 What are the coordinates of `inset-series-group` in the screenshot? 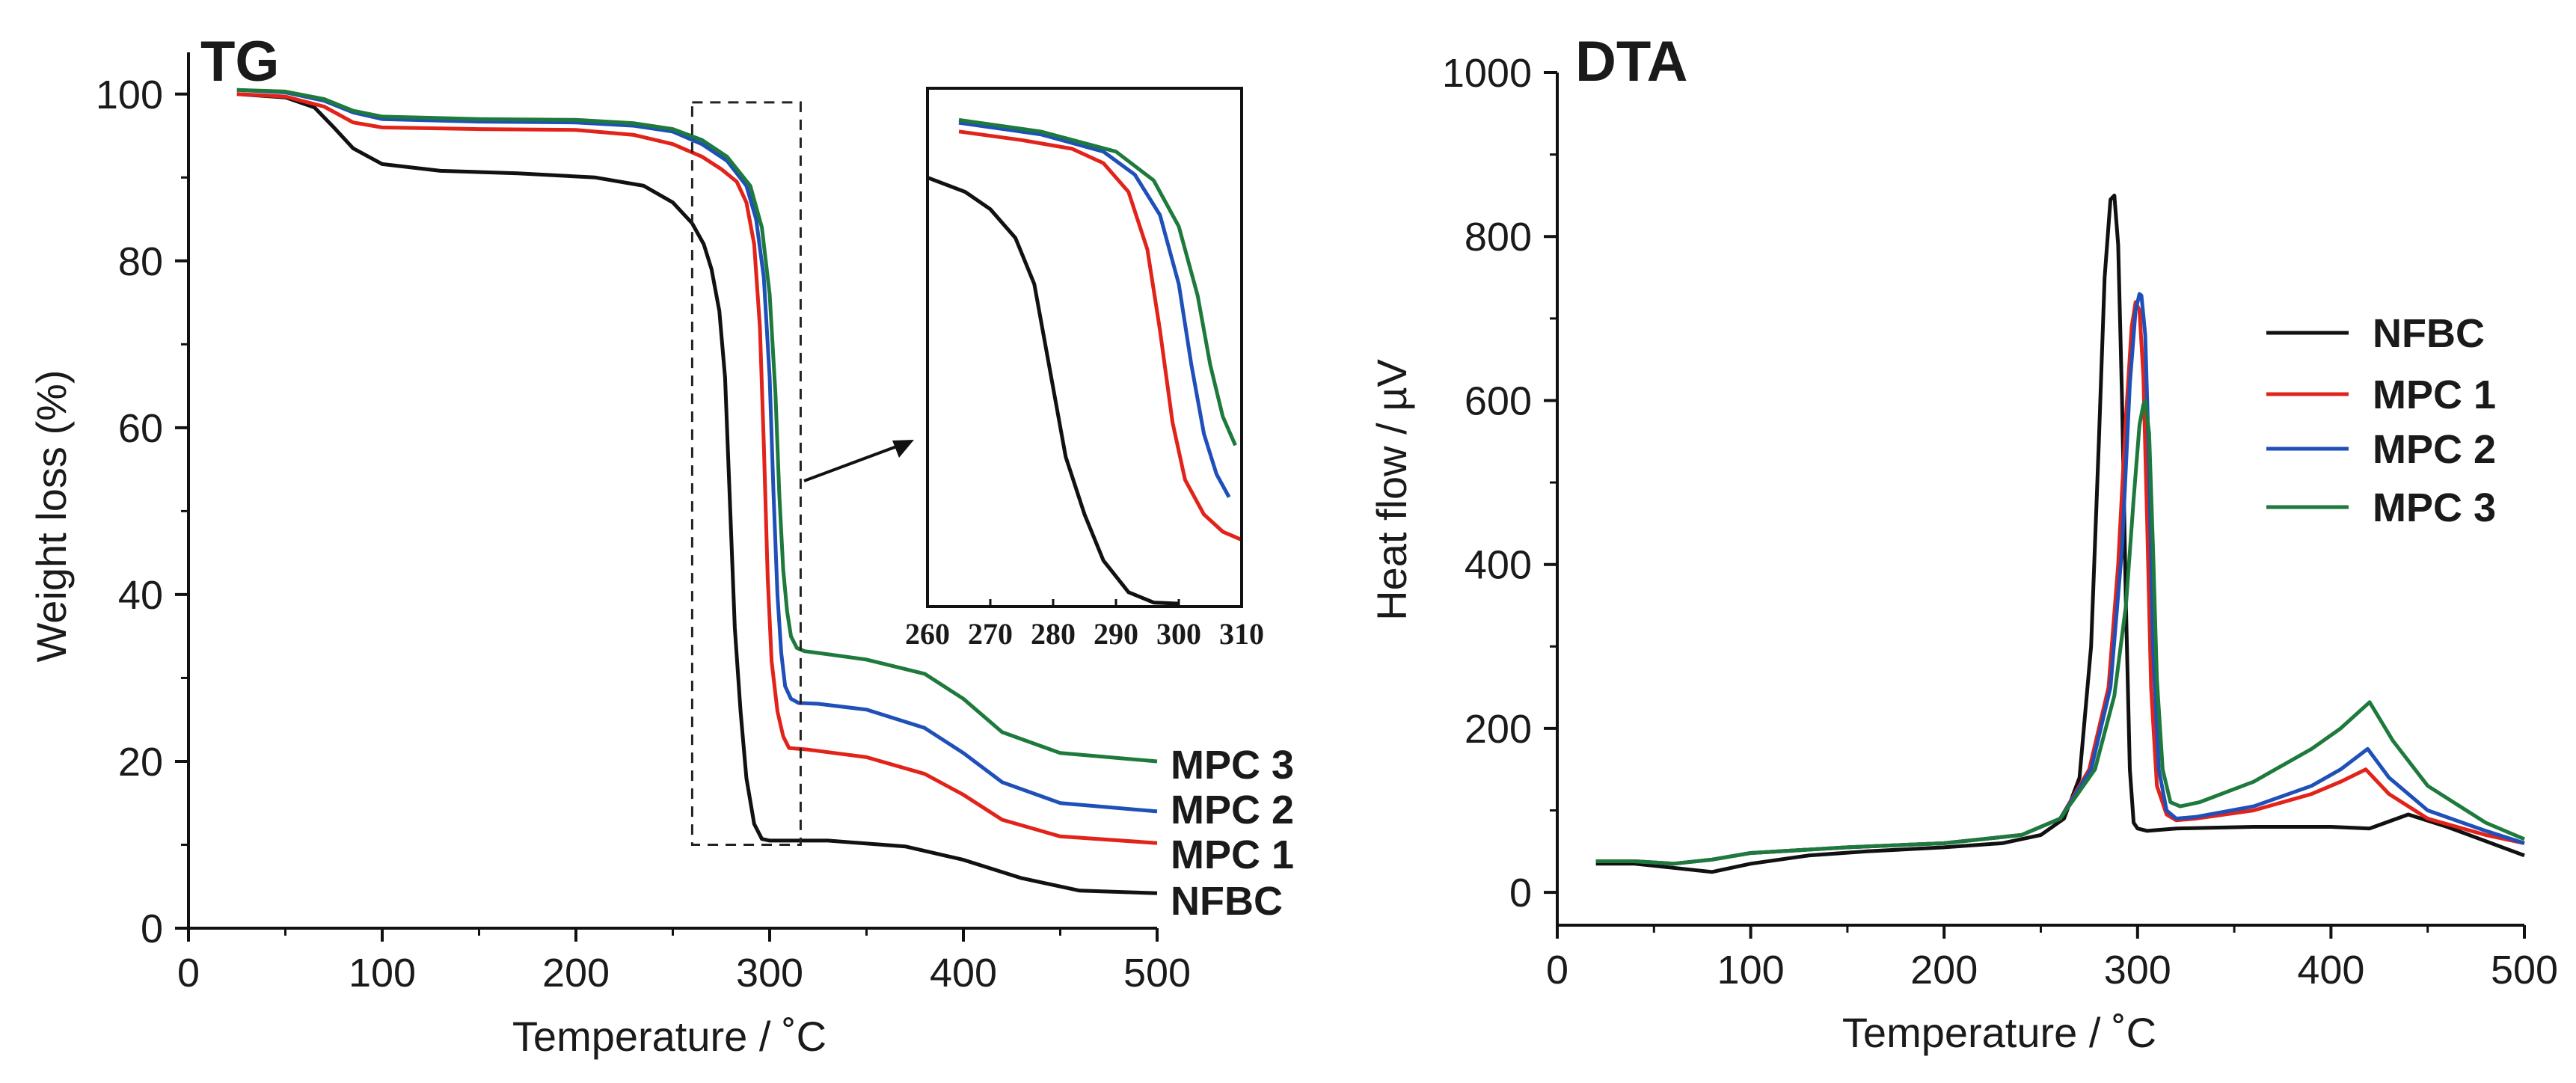 It's located at (1084, 361).